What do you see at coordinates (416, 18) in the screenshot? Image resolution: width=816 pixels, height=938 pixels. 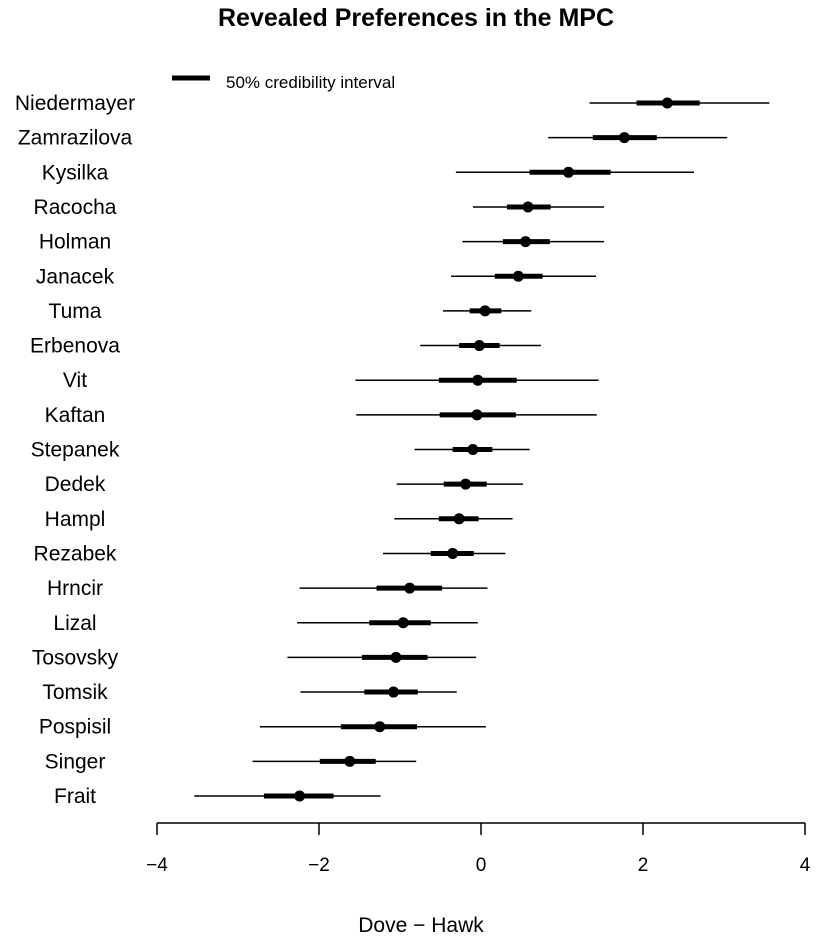 I see `chart-title: Revealed Preferences in the MPC` at bounding box center [416, 18].